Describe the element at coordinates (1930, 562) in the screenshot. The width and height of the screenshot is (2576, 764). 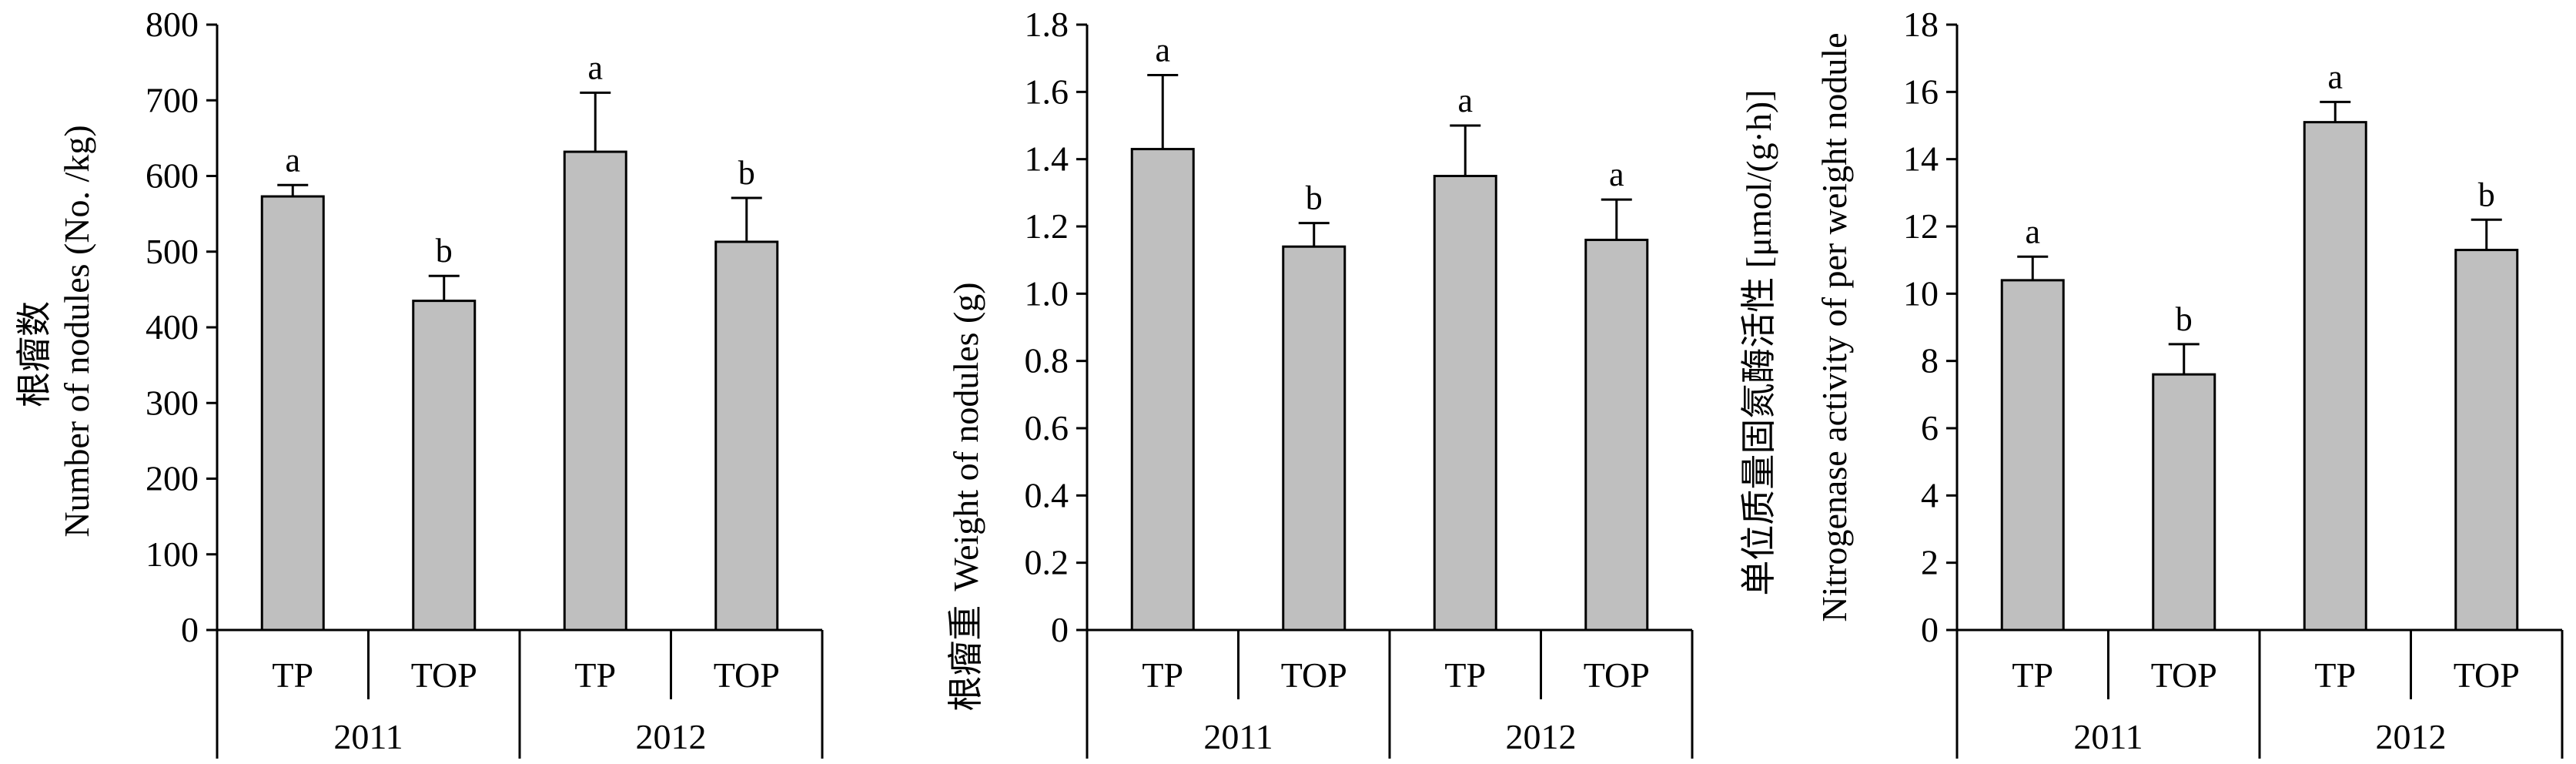
I see `y-tick-label: 2` at that location.